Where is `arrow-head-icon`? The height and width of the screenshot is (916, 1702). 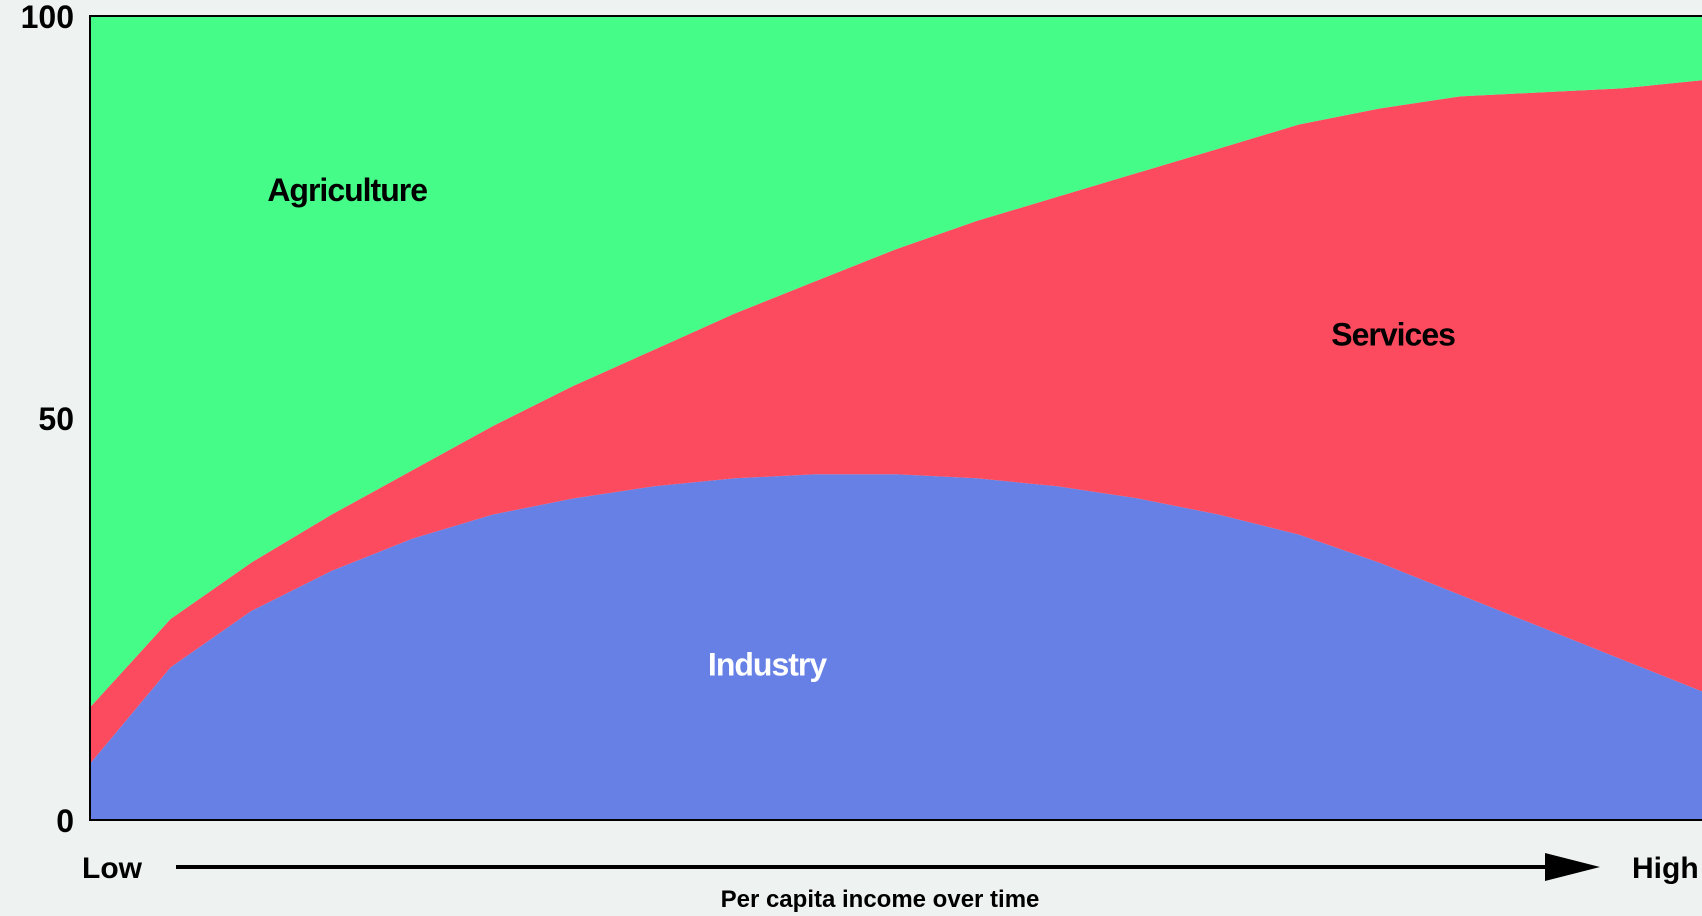 arrow-head-icon is located at coordinates (1572, 867).